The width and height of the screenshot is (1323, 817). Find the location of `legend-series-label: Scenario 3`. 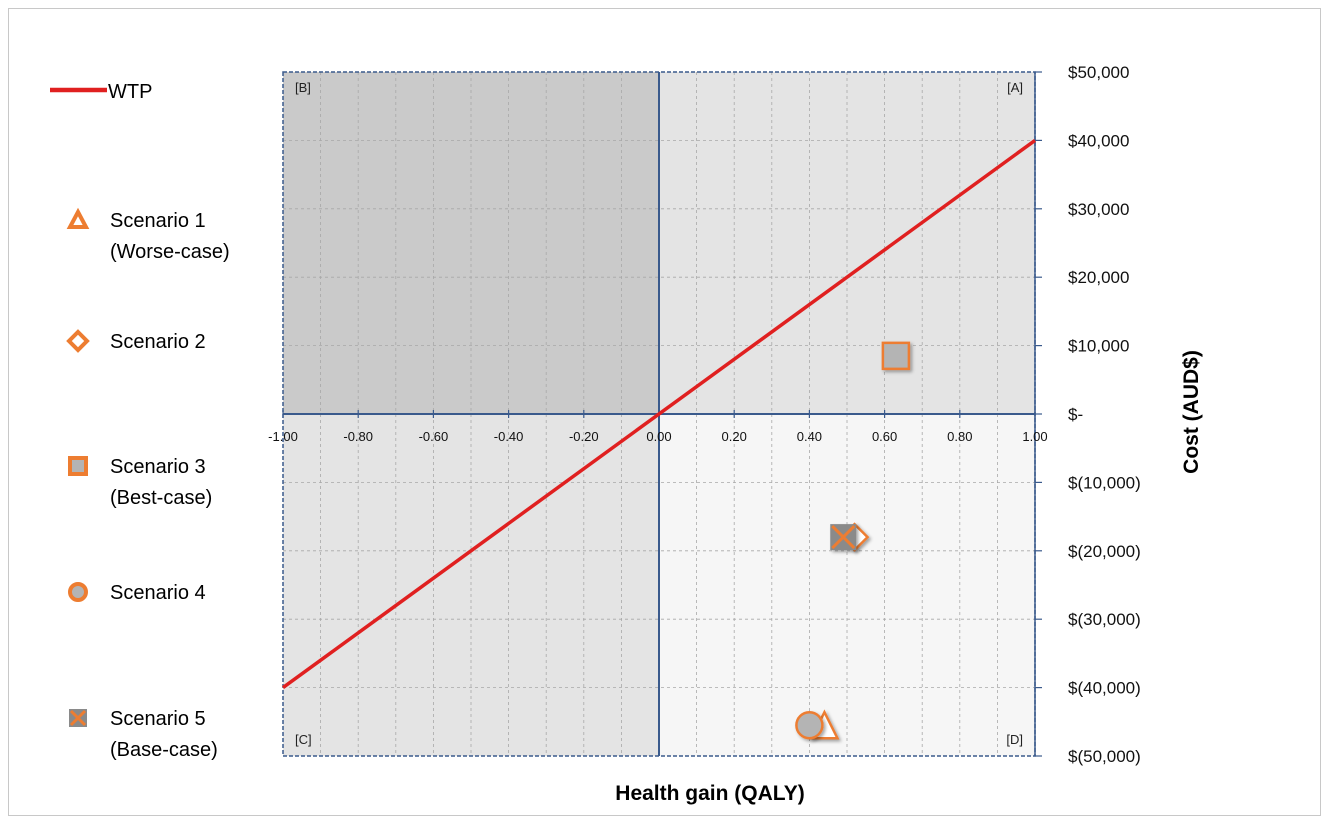

legend-series-label: Scenario 3 is located at coordinates (158, 467).